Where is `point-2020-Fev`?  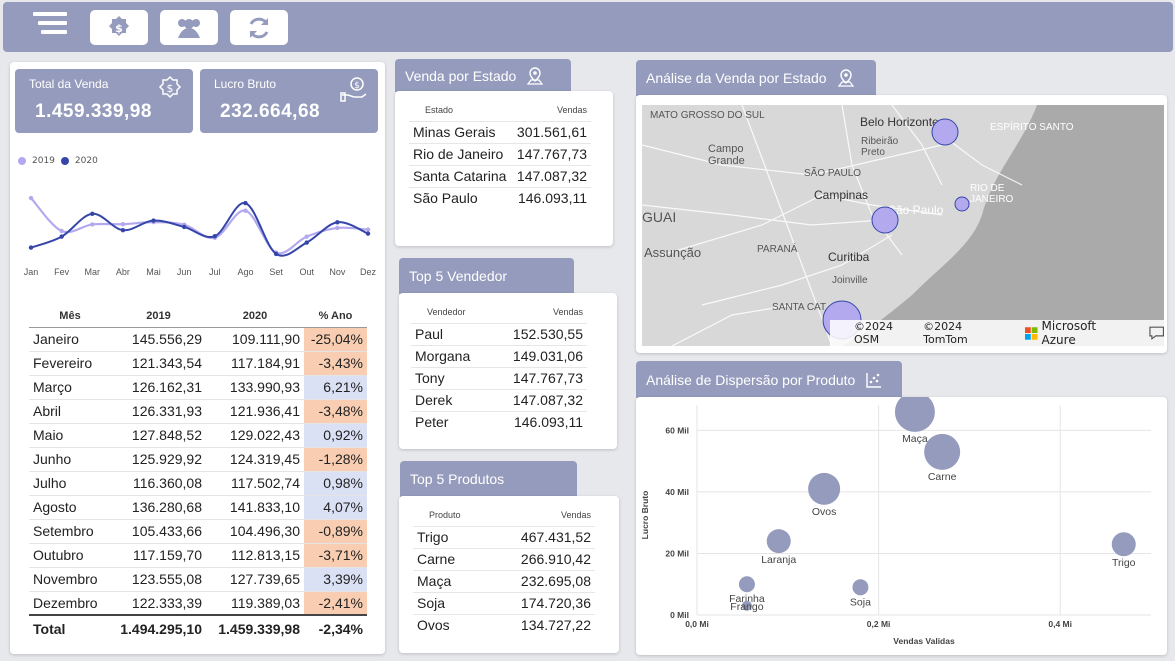
point-2020-Fev is located at coordinates (61, 236).